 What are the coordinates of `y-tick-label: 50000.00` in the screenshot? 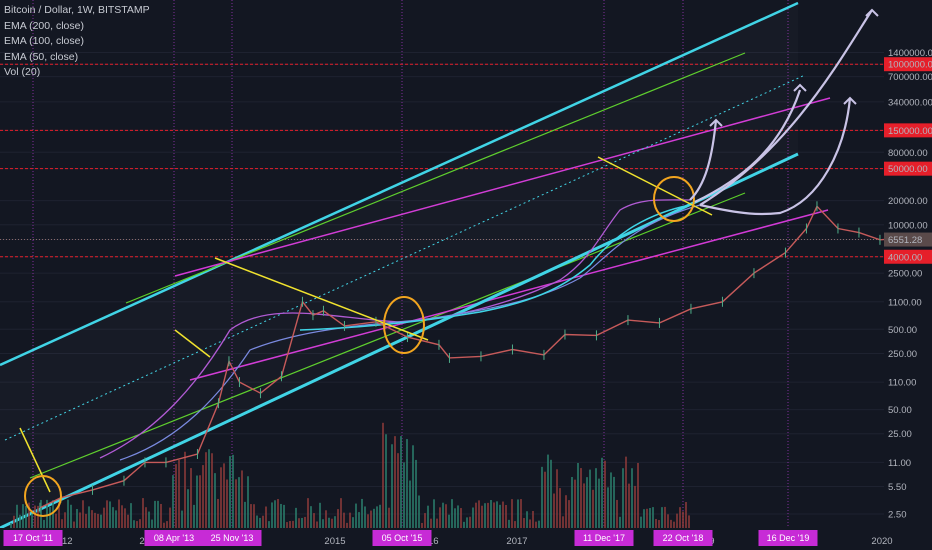 It's located at (908, 169).